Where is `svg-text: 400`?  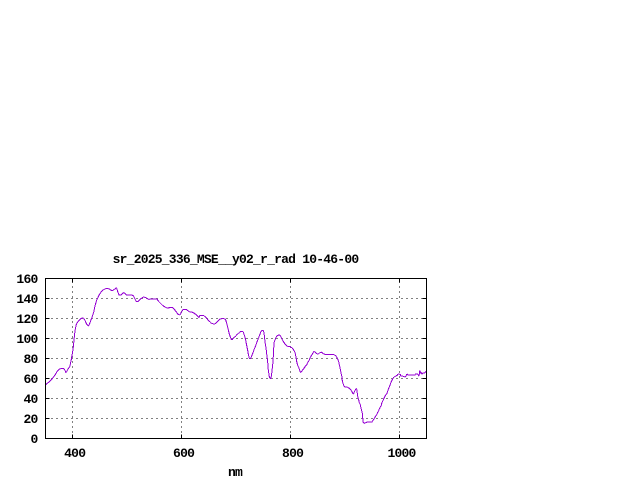 svg-text: 400 is located at coordinates (75, 453).